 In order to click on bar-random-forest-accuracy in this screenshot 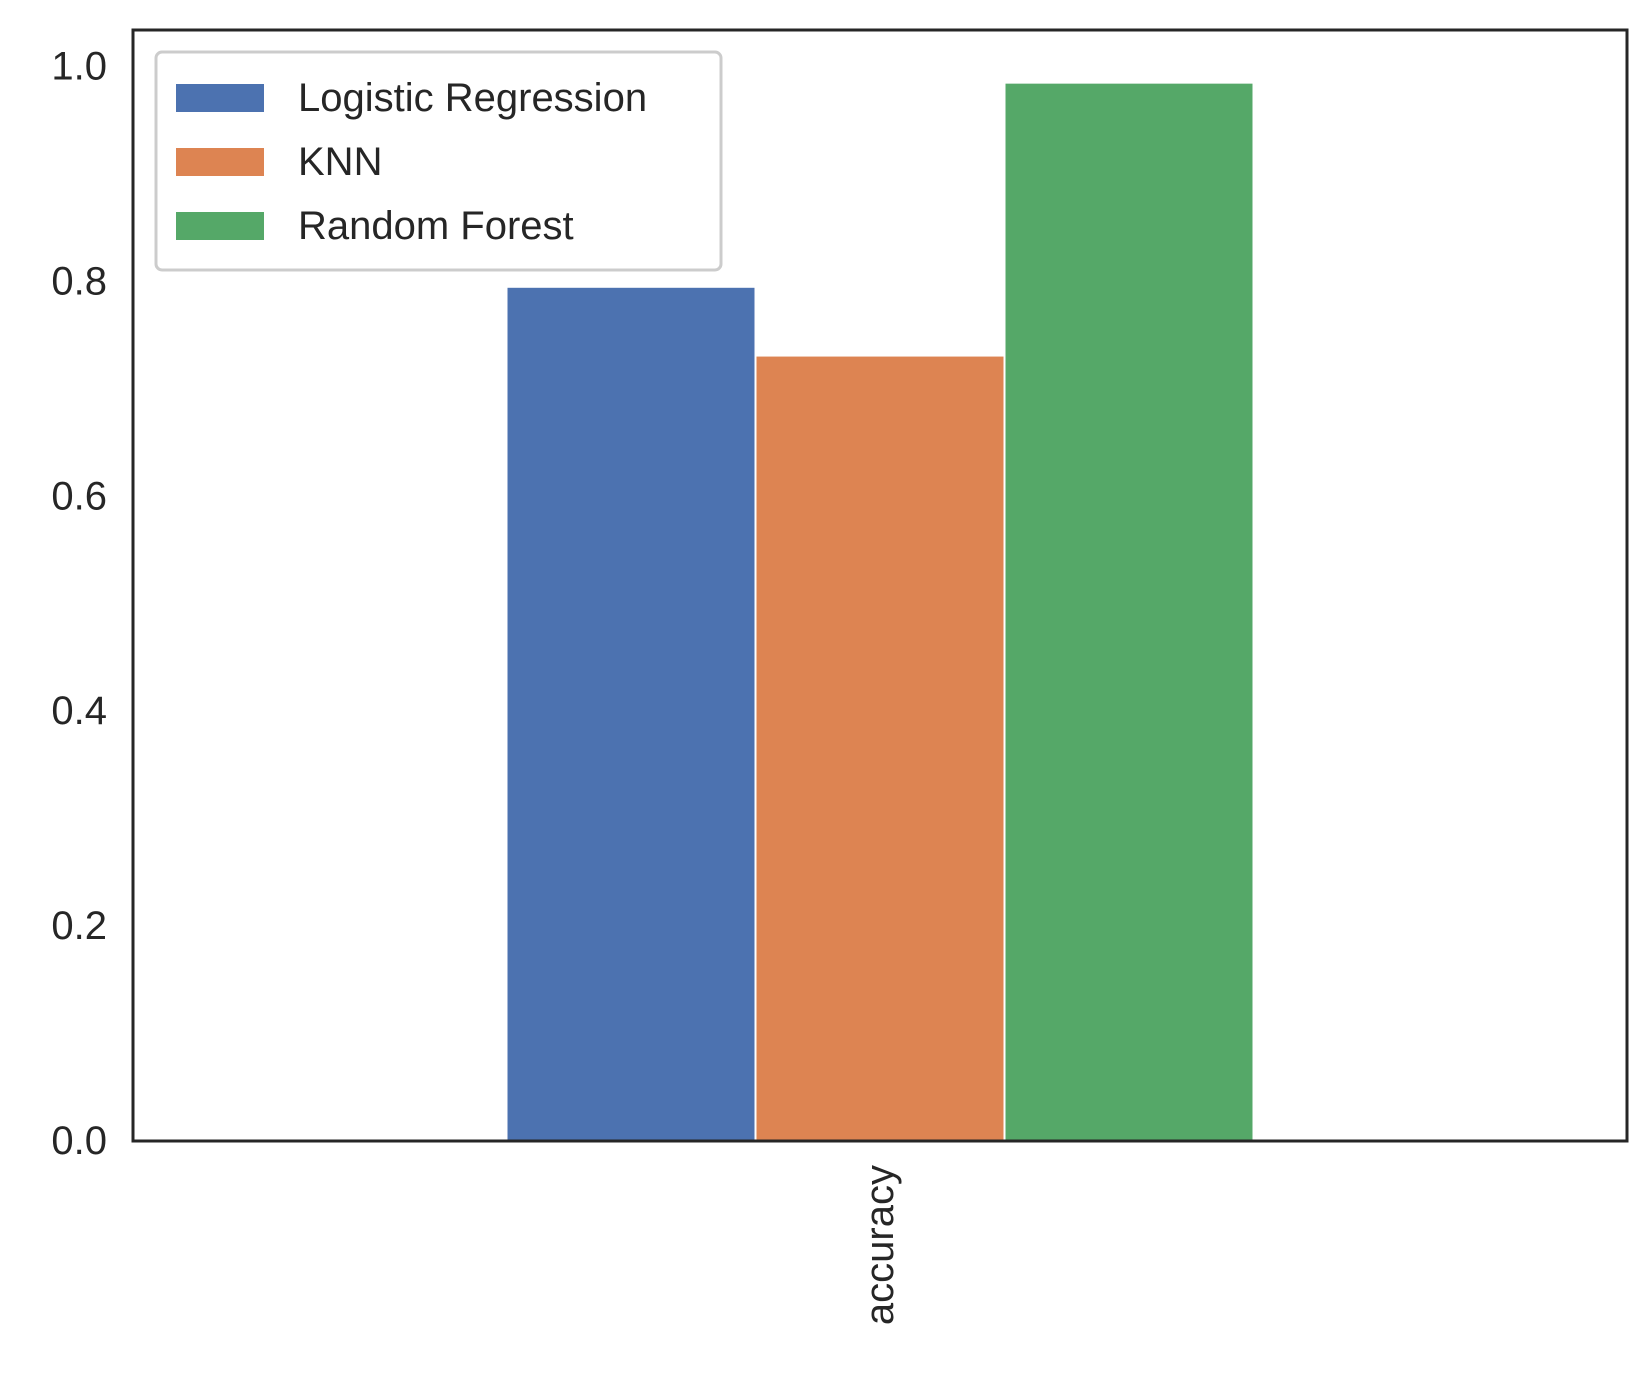, I will do `click(1129, 612)`.